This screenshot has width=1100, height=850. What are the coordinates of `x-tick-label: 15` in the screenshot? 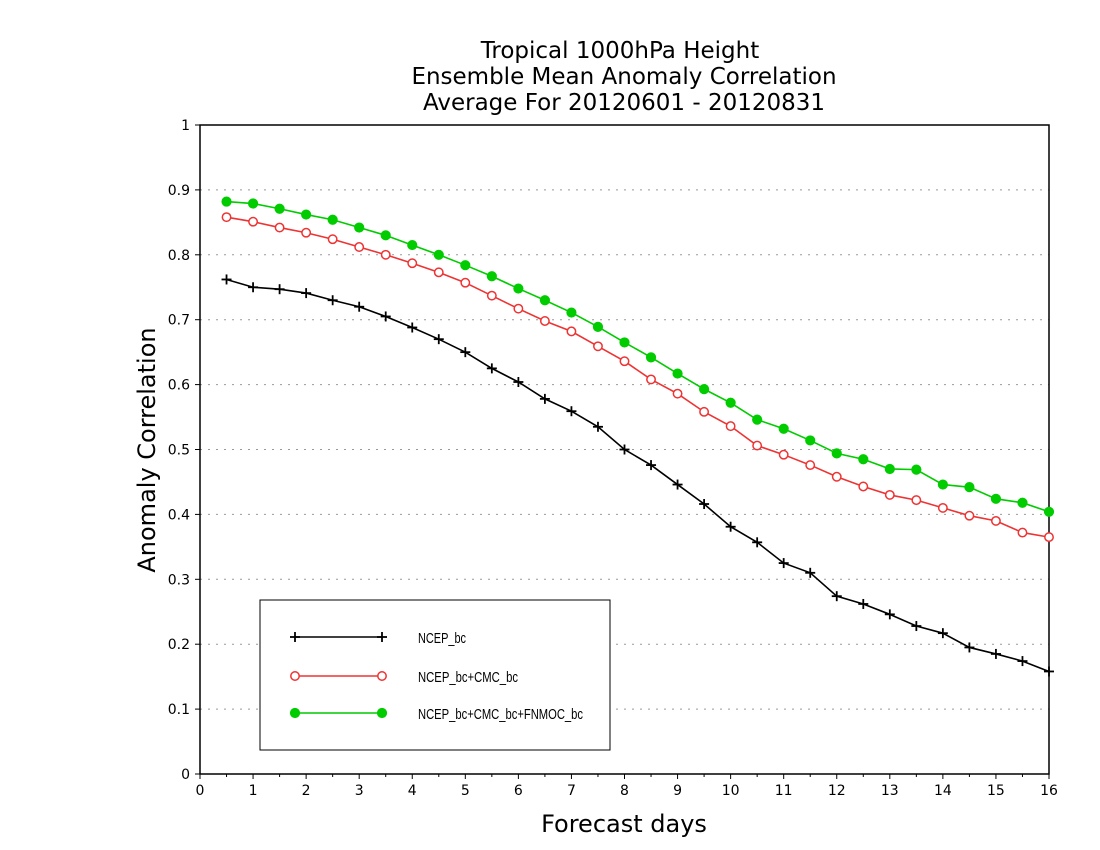 It's located at (996, 791).